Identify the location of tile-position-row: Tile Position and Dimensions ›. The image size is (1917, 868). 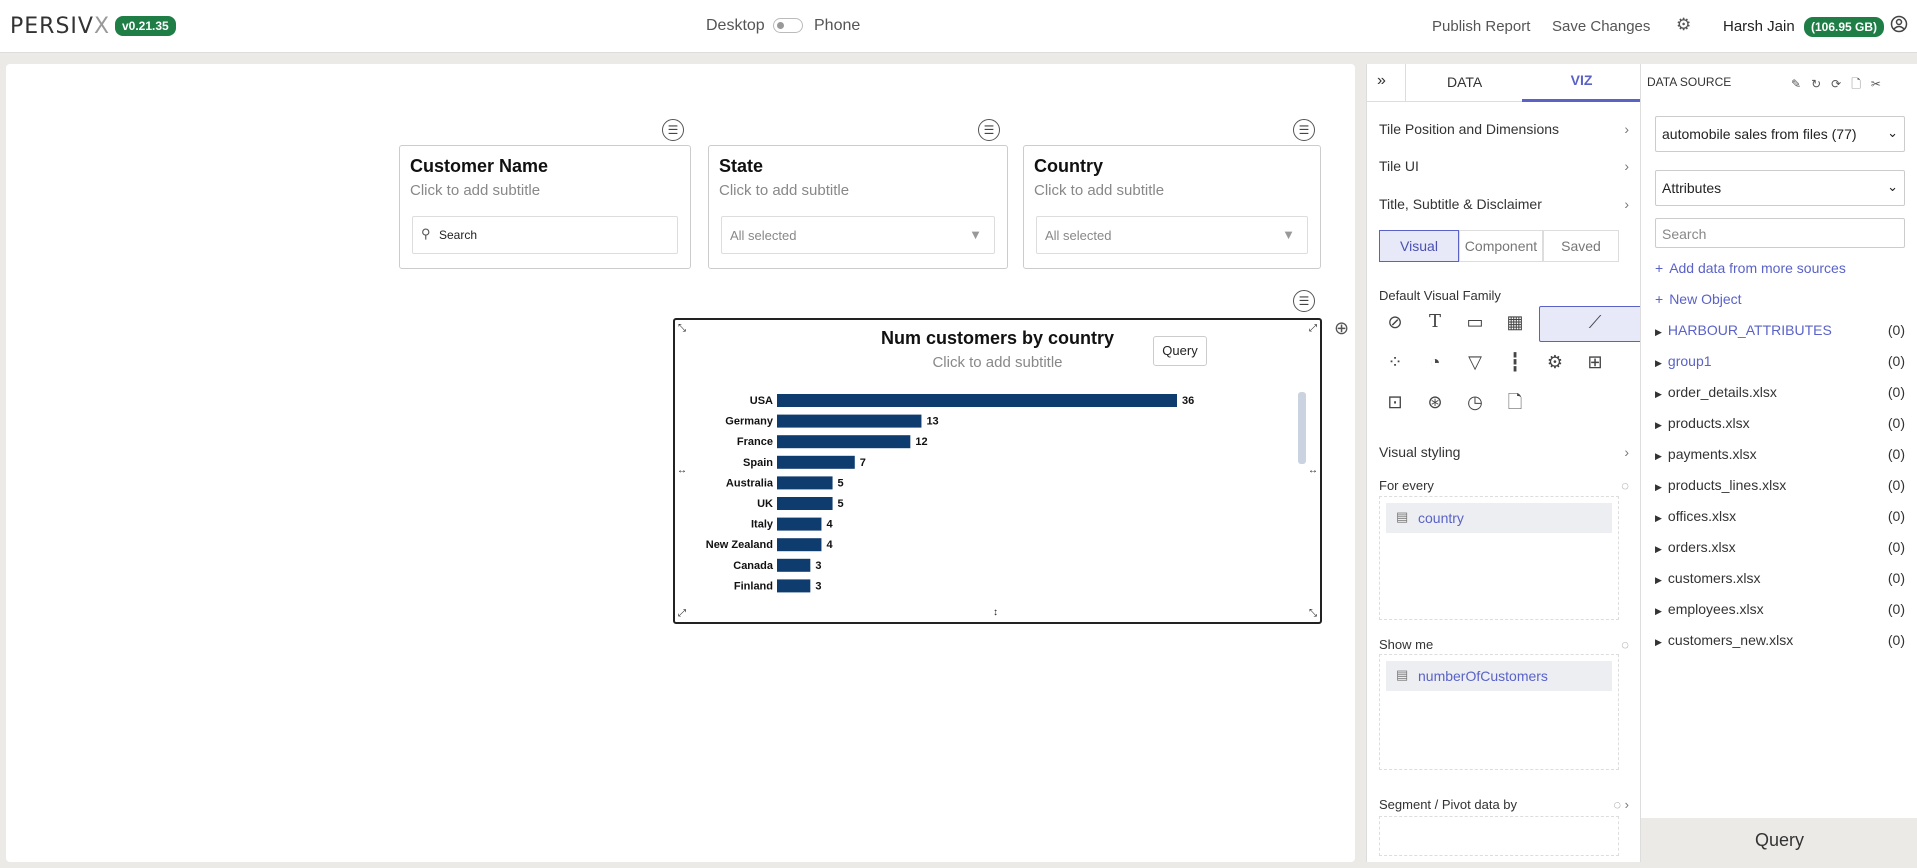
(1504, 129).